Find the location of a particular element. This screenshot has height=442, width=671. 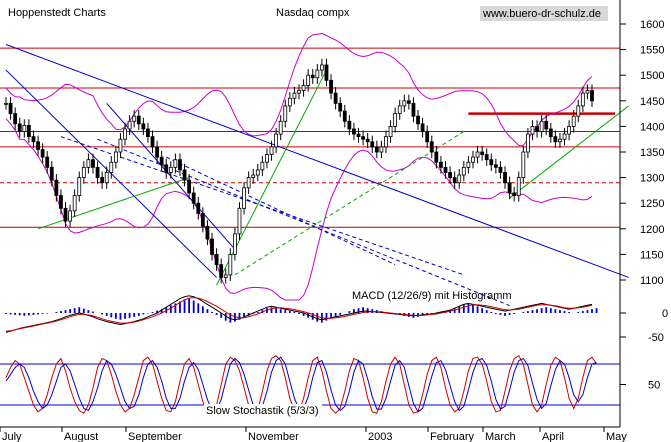

y-tick-label-1350: 1350 is located at coordinates (652, 153).